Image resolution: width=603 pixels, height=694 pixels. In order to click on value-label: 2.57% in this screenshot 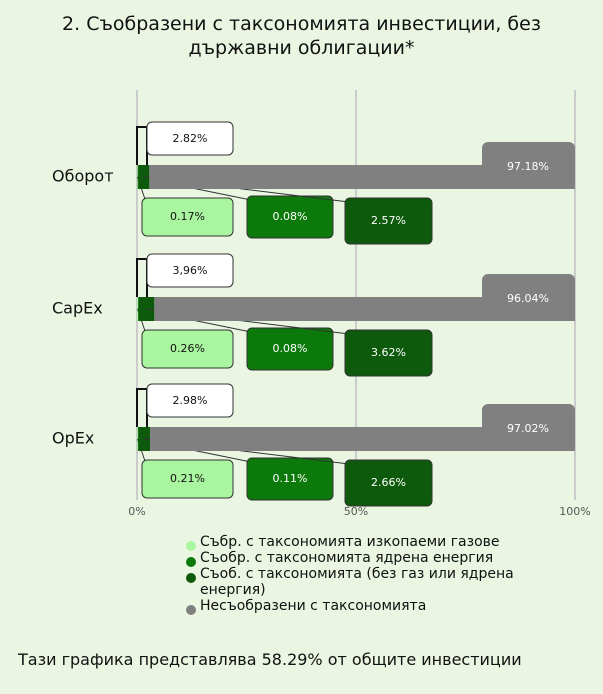, I will do `click(388, 220)`.